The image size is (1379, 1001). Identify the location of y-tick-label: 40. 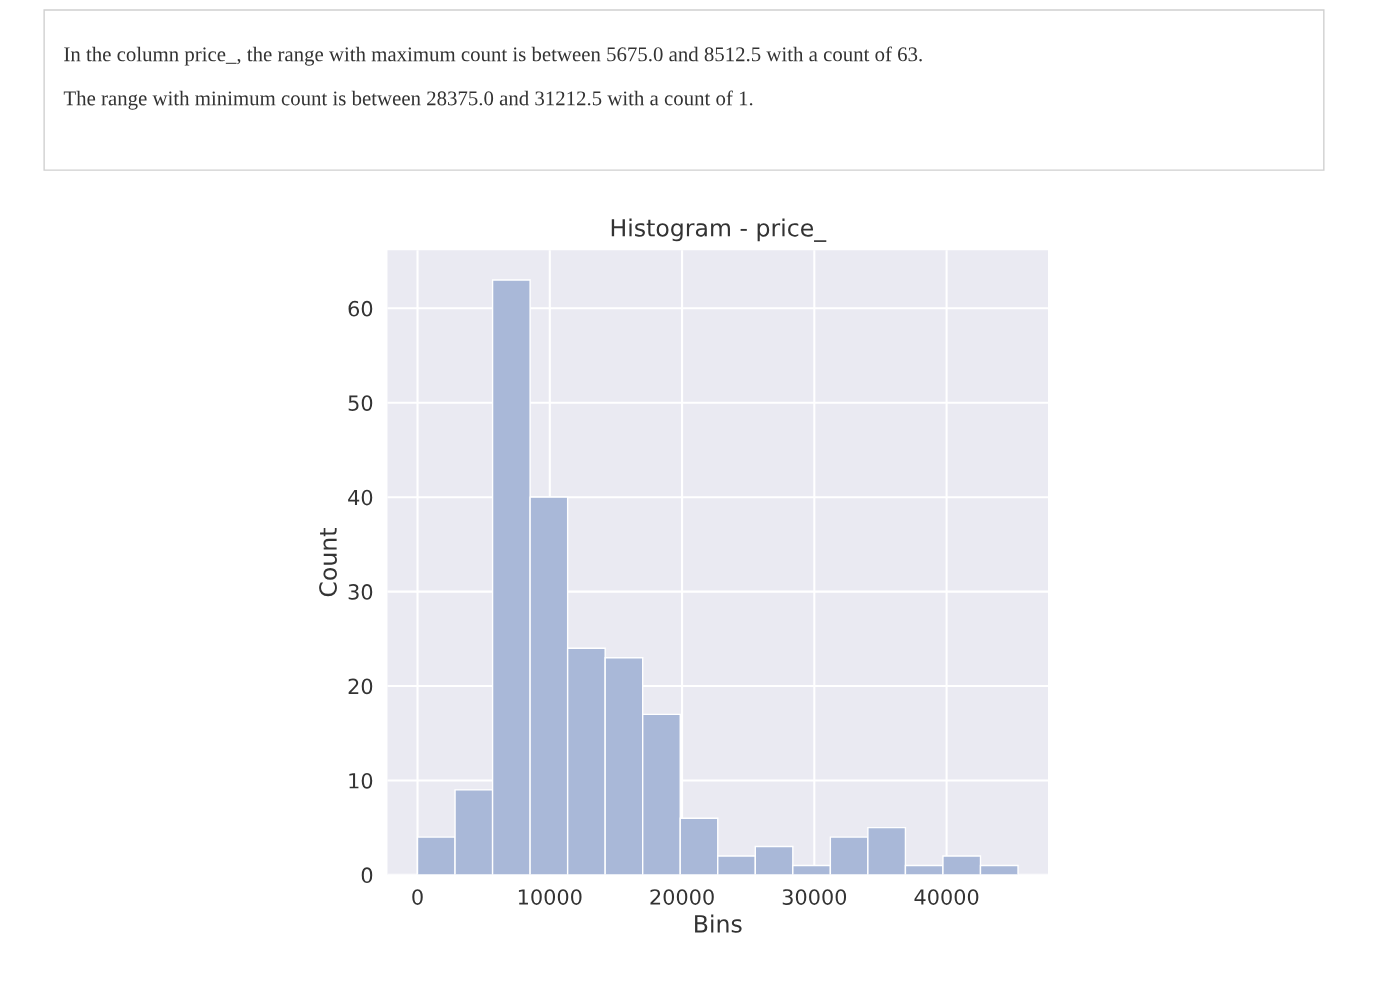
(360, 497).